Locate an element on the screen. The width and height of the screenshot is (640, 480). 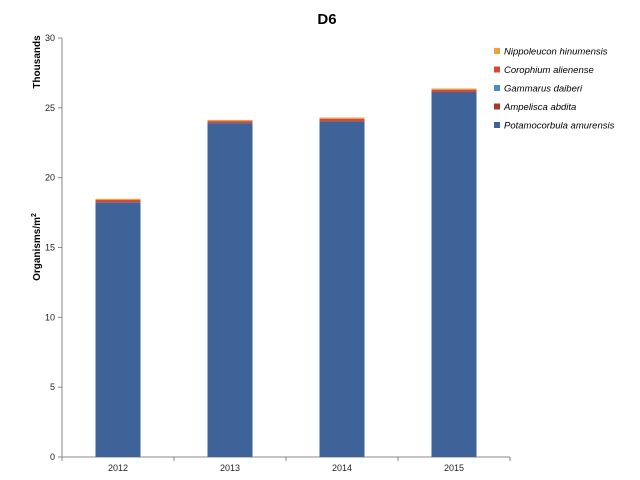
y-tick-label: 20 is located at coordinates (50, 178).